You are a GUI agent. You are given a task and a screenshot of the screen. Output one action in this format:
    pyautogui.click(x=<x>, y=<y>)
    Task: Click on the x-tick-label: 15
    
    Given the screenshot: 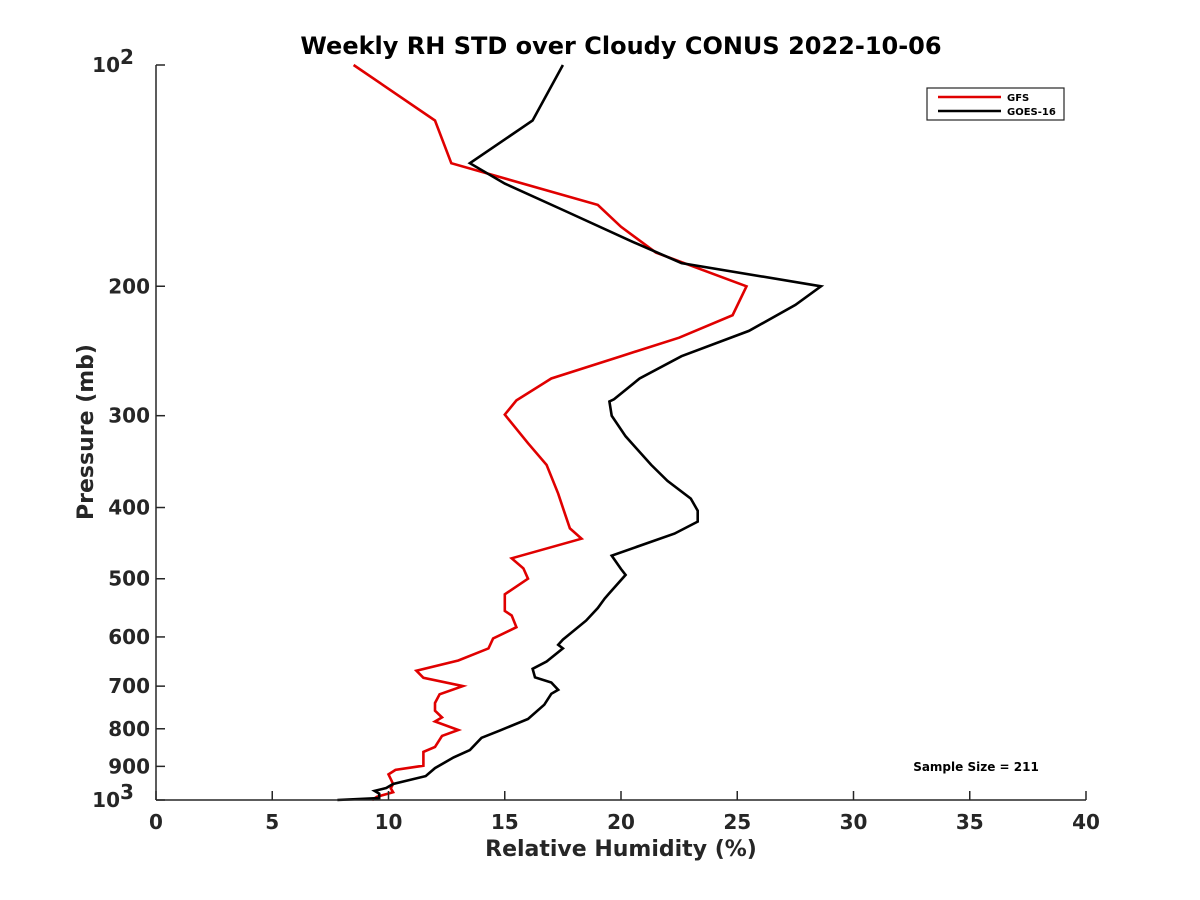 What is the action you would take?
    pyautogui.click(x=505, y=822)
    